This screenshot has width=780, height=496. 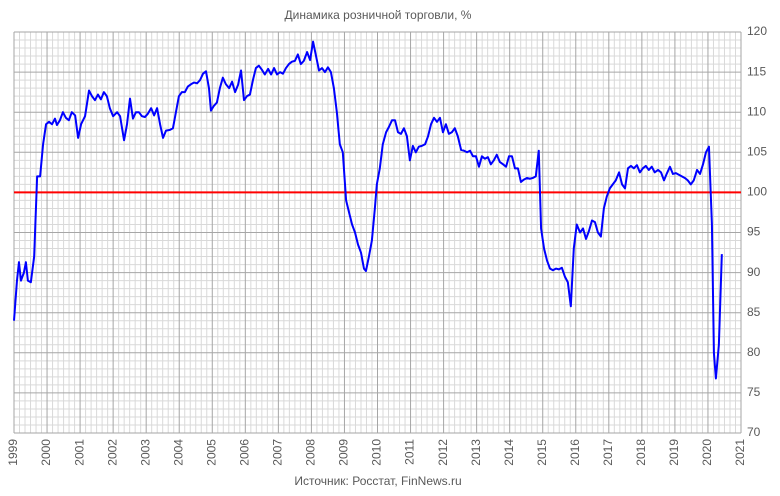 What do you see at coordinates (509, 452) in the screenshot?
I see `x-tick-label: 2014` at bounding box center [509, 452].